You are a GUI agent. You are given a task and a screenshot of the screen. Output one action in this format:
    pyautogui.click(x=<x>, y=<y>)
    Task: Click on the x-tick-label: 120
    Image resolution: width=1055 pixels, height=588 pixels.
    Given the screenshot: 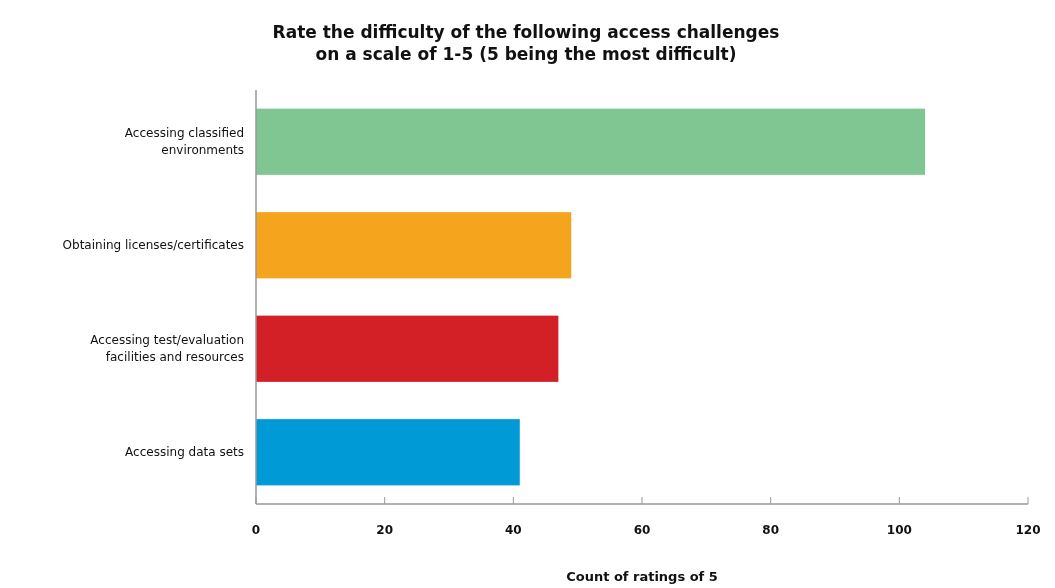 What is the action you would take?
    pyautogui.click(x=1028, y=530)
    